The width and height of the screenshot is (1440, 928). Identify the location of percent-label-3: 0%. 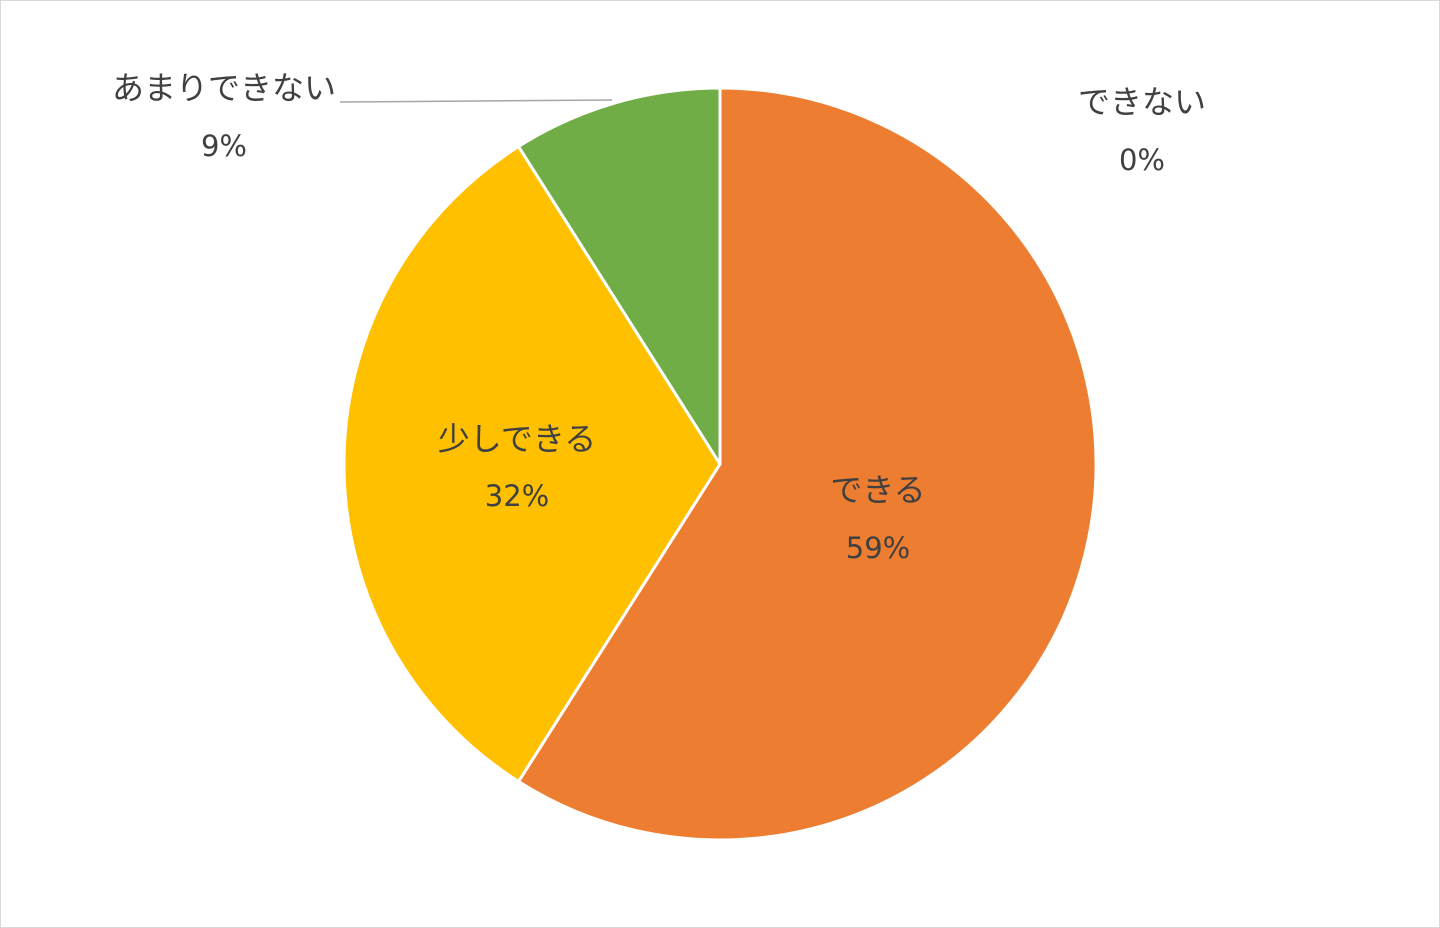
(1142, 160).